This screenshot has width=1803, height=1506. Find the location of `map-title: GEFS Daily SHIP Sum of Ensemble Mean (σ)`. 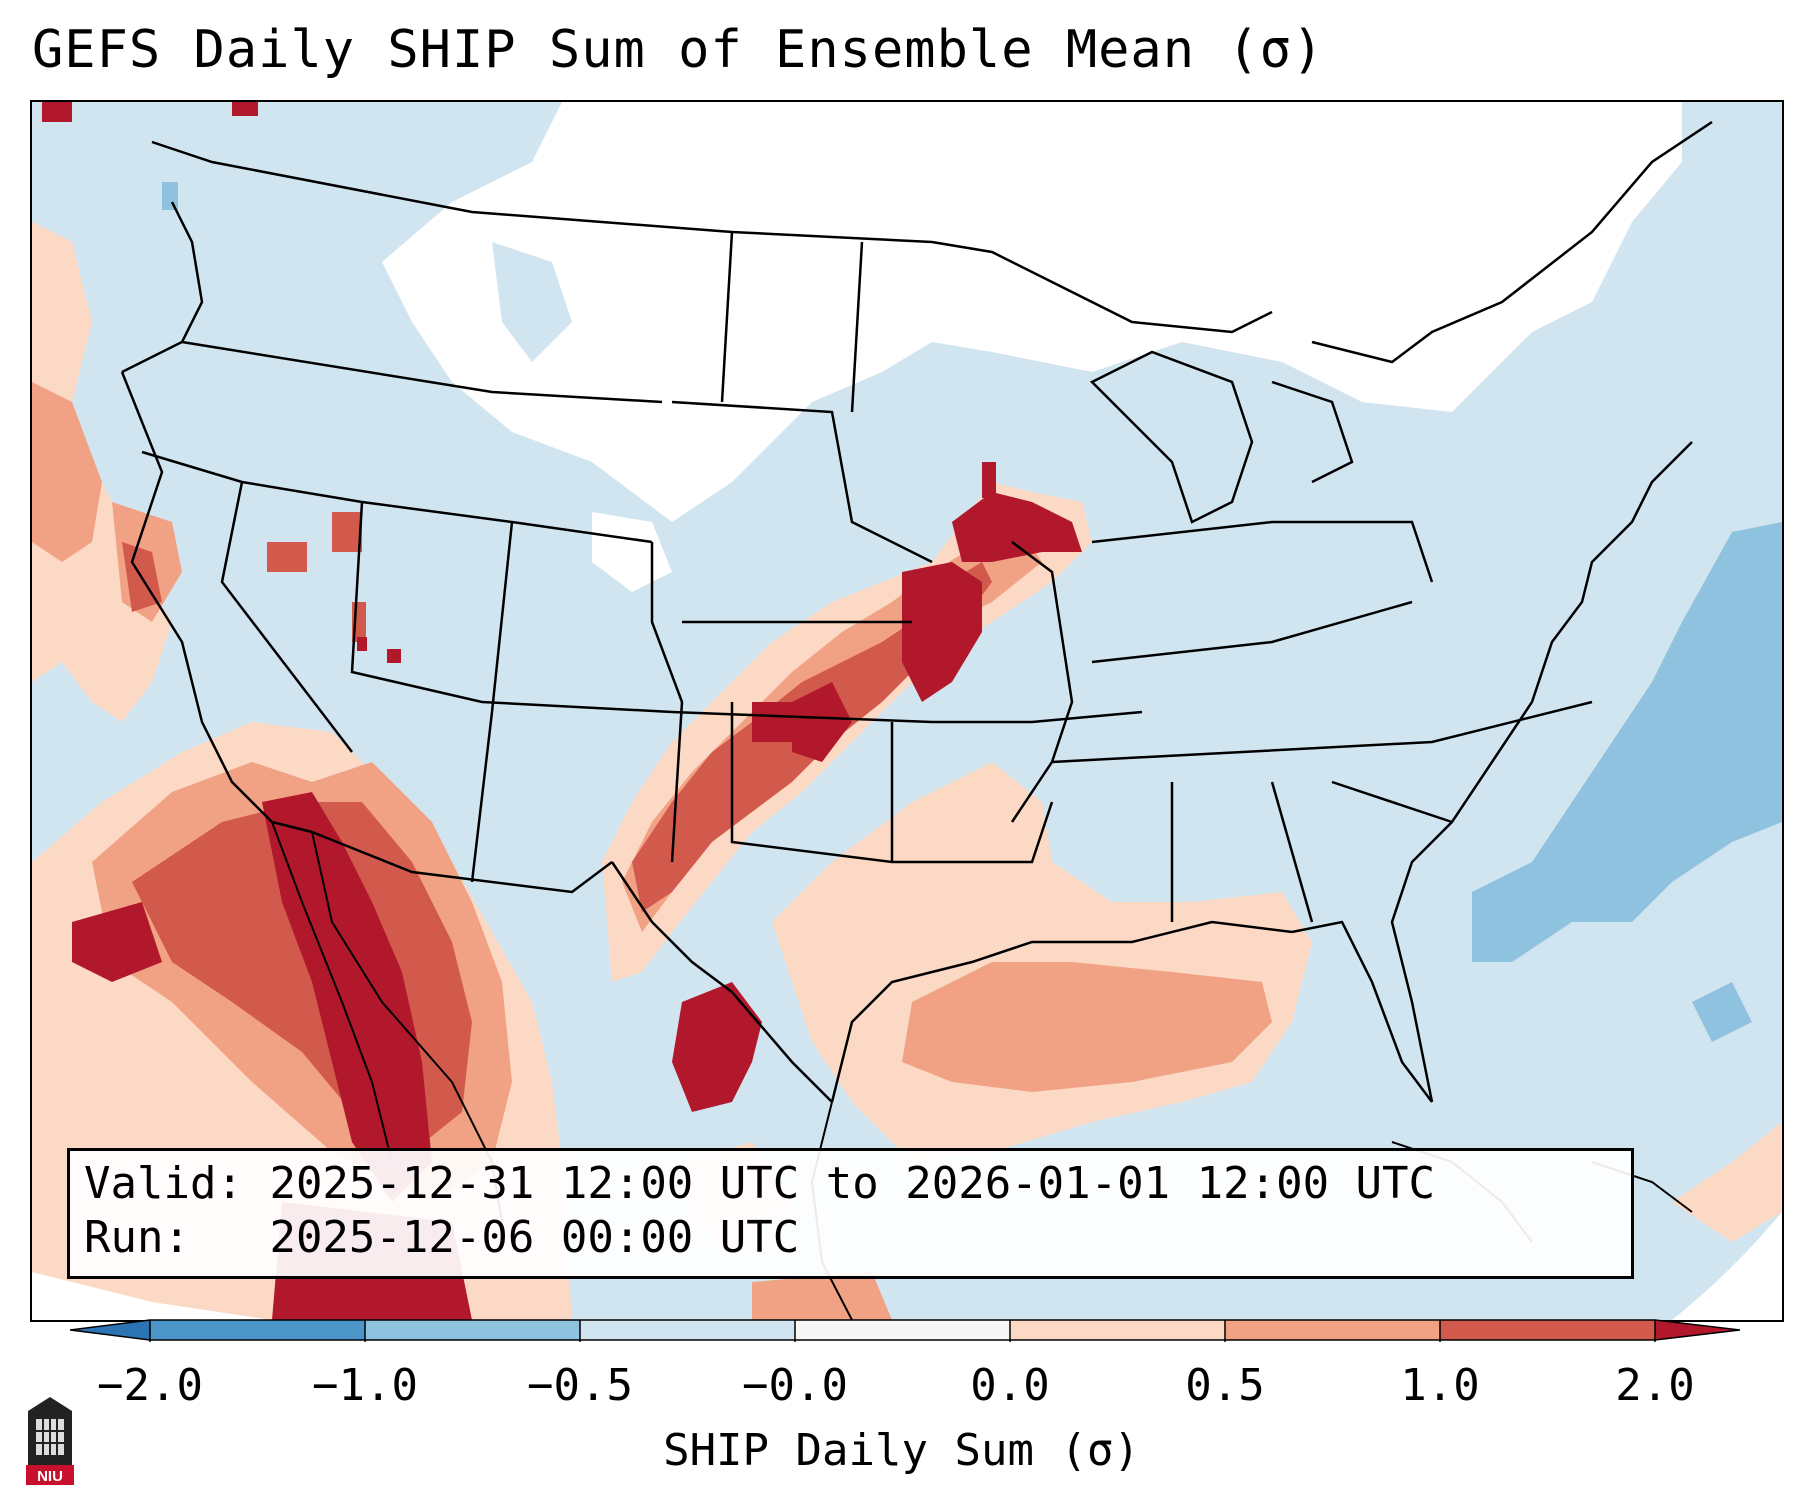

map-title: GEFS Daily SHIP Sum of Ensemble Mean (σ) is located at coordinates (678, 50).